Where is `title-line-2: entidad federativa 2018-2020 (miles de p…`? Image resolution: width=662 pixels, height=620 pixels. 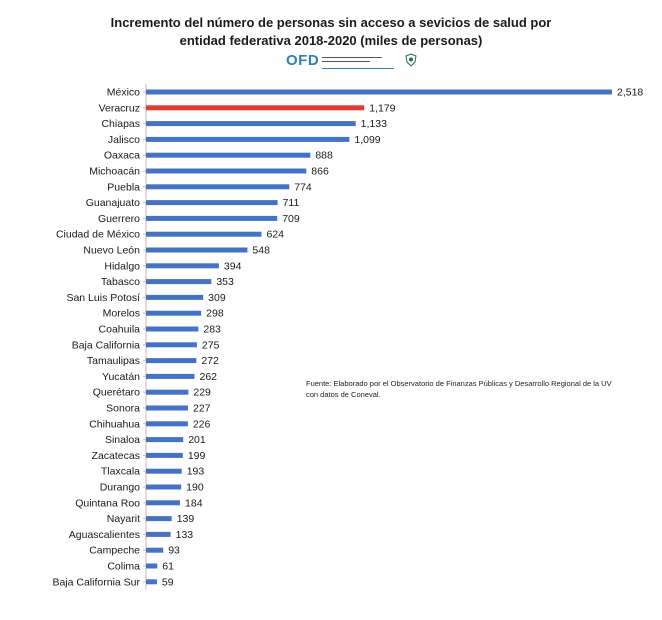 title-line-2: entidad federativa 2018-2020 (miles de p… is located at coordinates (331, 40).